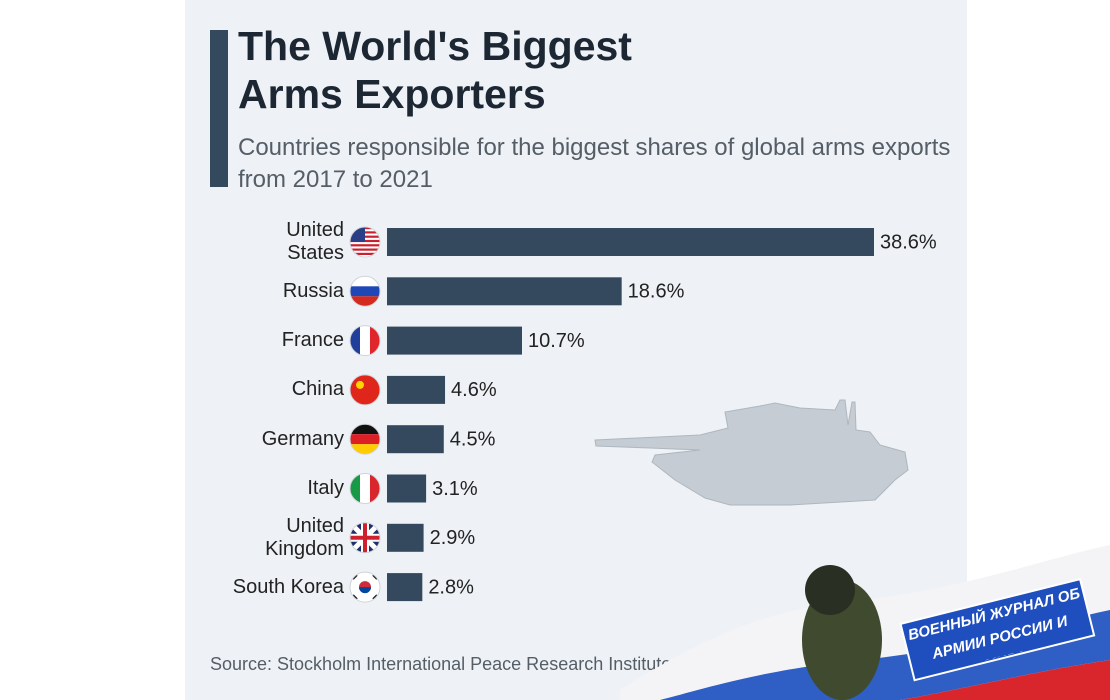 The width and height of the screenshot is (1110, 700). What do you see at coordinates (288, 586) in the screenshot?
I see `category-label: South Korea` at bounding box center [288, 586].